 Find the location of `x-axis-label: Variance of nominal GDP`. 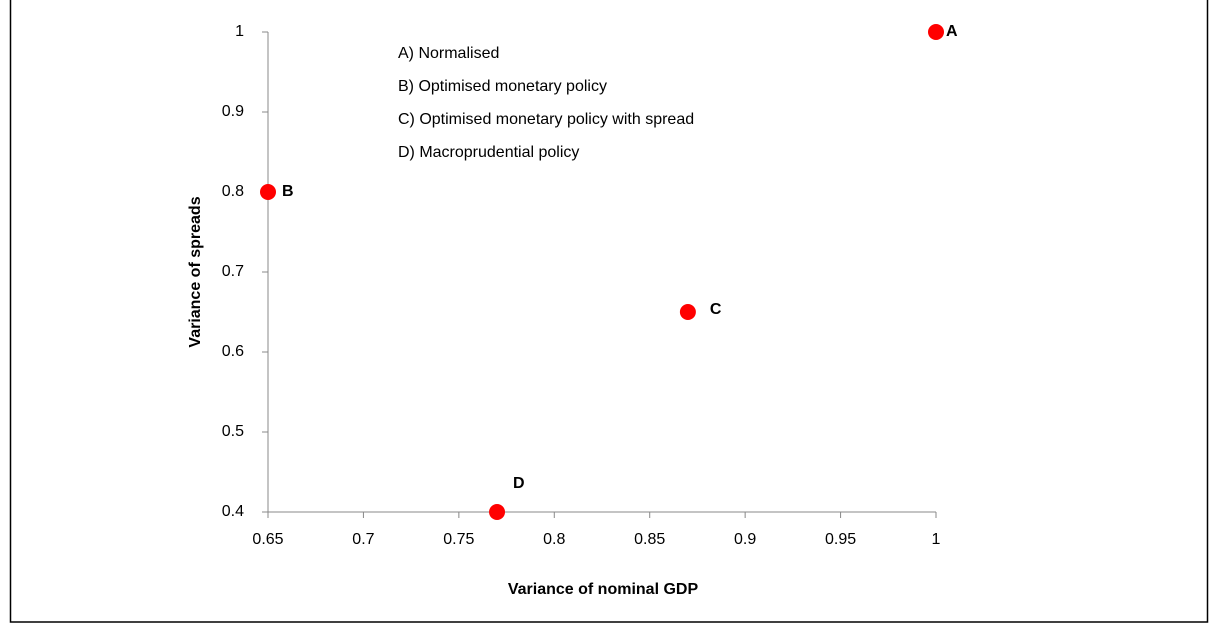

x-axis-label: Variance of nominal GDP is located at coordinates (603, 589).